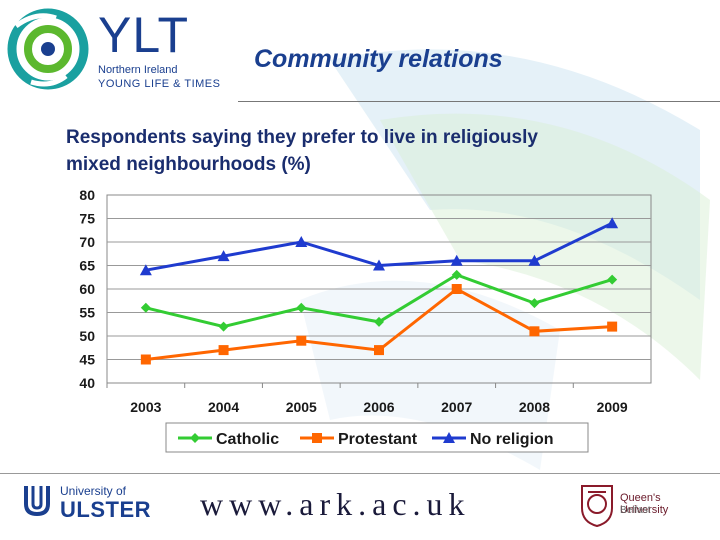 The width and height of the screenshot is (720, 540). I want to click on x-tick-label: 2004, so click(223, 407).